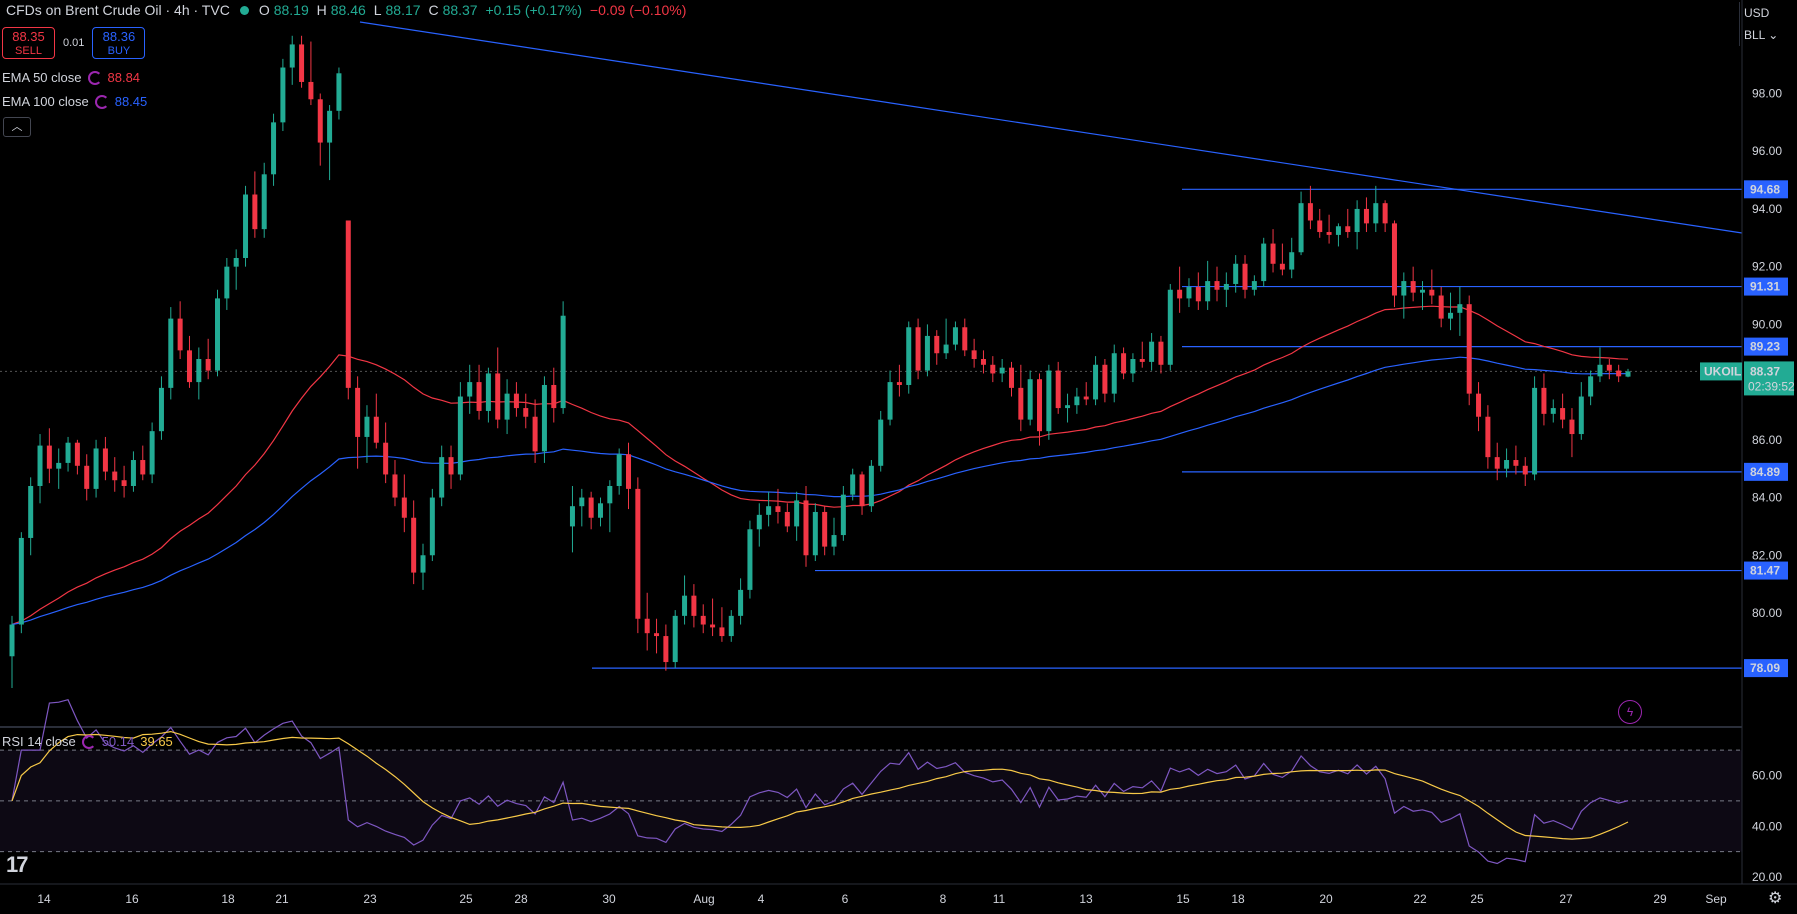 The width and height of the screenshot is (1797, 914). I want to click on current-price-badge, so click(1769, 378).